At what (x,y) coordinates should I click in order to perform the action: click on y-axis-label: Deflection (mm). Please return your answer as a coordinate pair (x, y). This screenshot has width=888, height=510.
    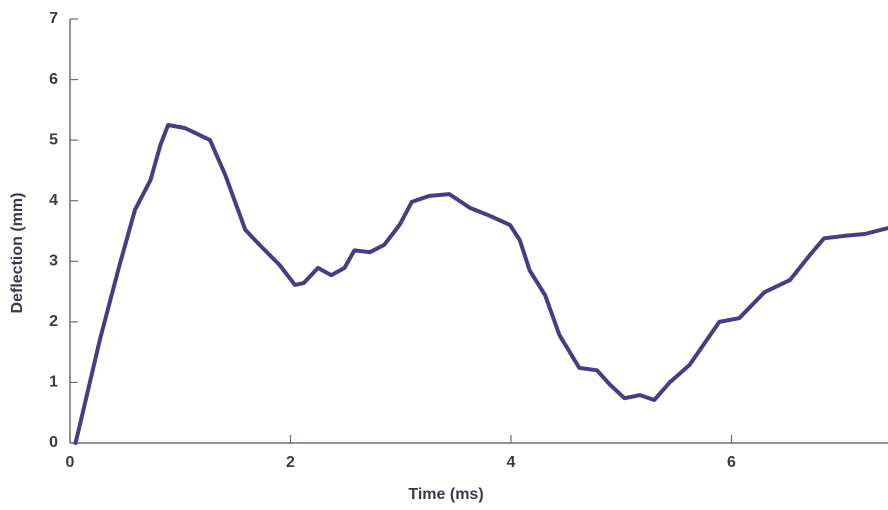
    Looking at the image, I should click on (17, 253).